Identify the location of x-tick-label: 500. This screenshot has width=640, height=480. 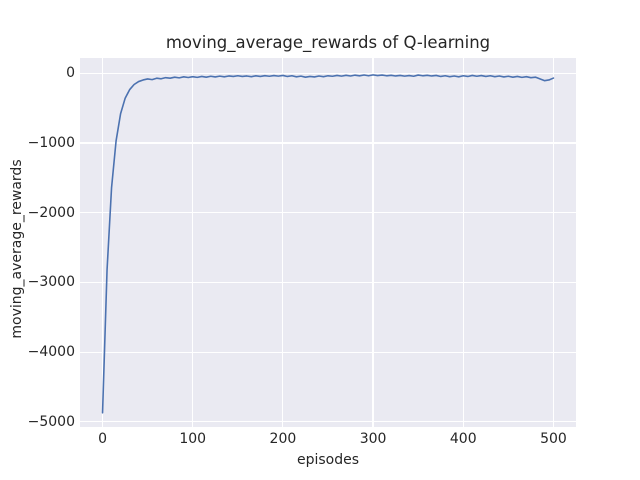
(553, 439).